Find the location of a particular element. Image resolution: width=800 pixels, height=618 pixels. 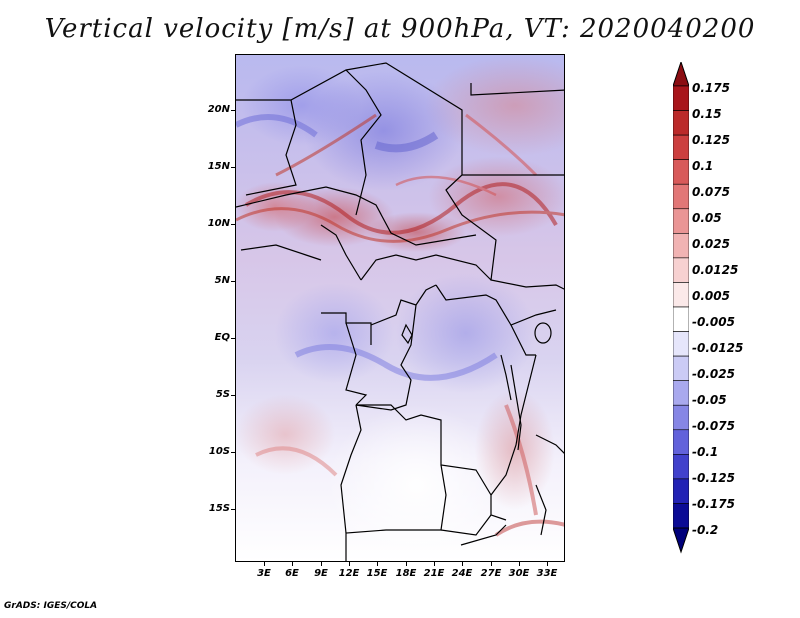

x-label-15e: 15E is located at coordinates (377, 573).